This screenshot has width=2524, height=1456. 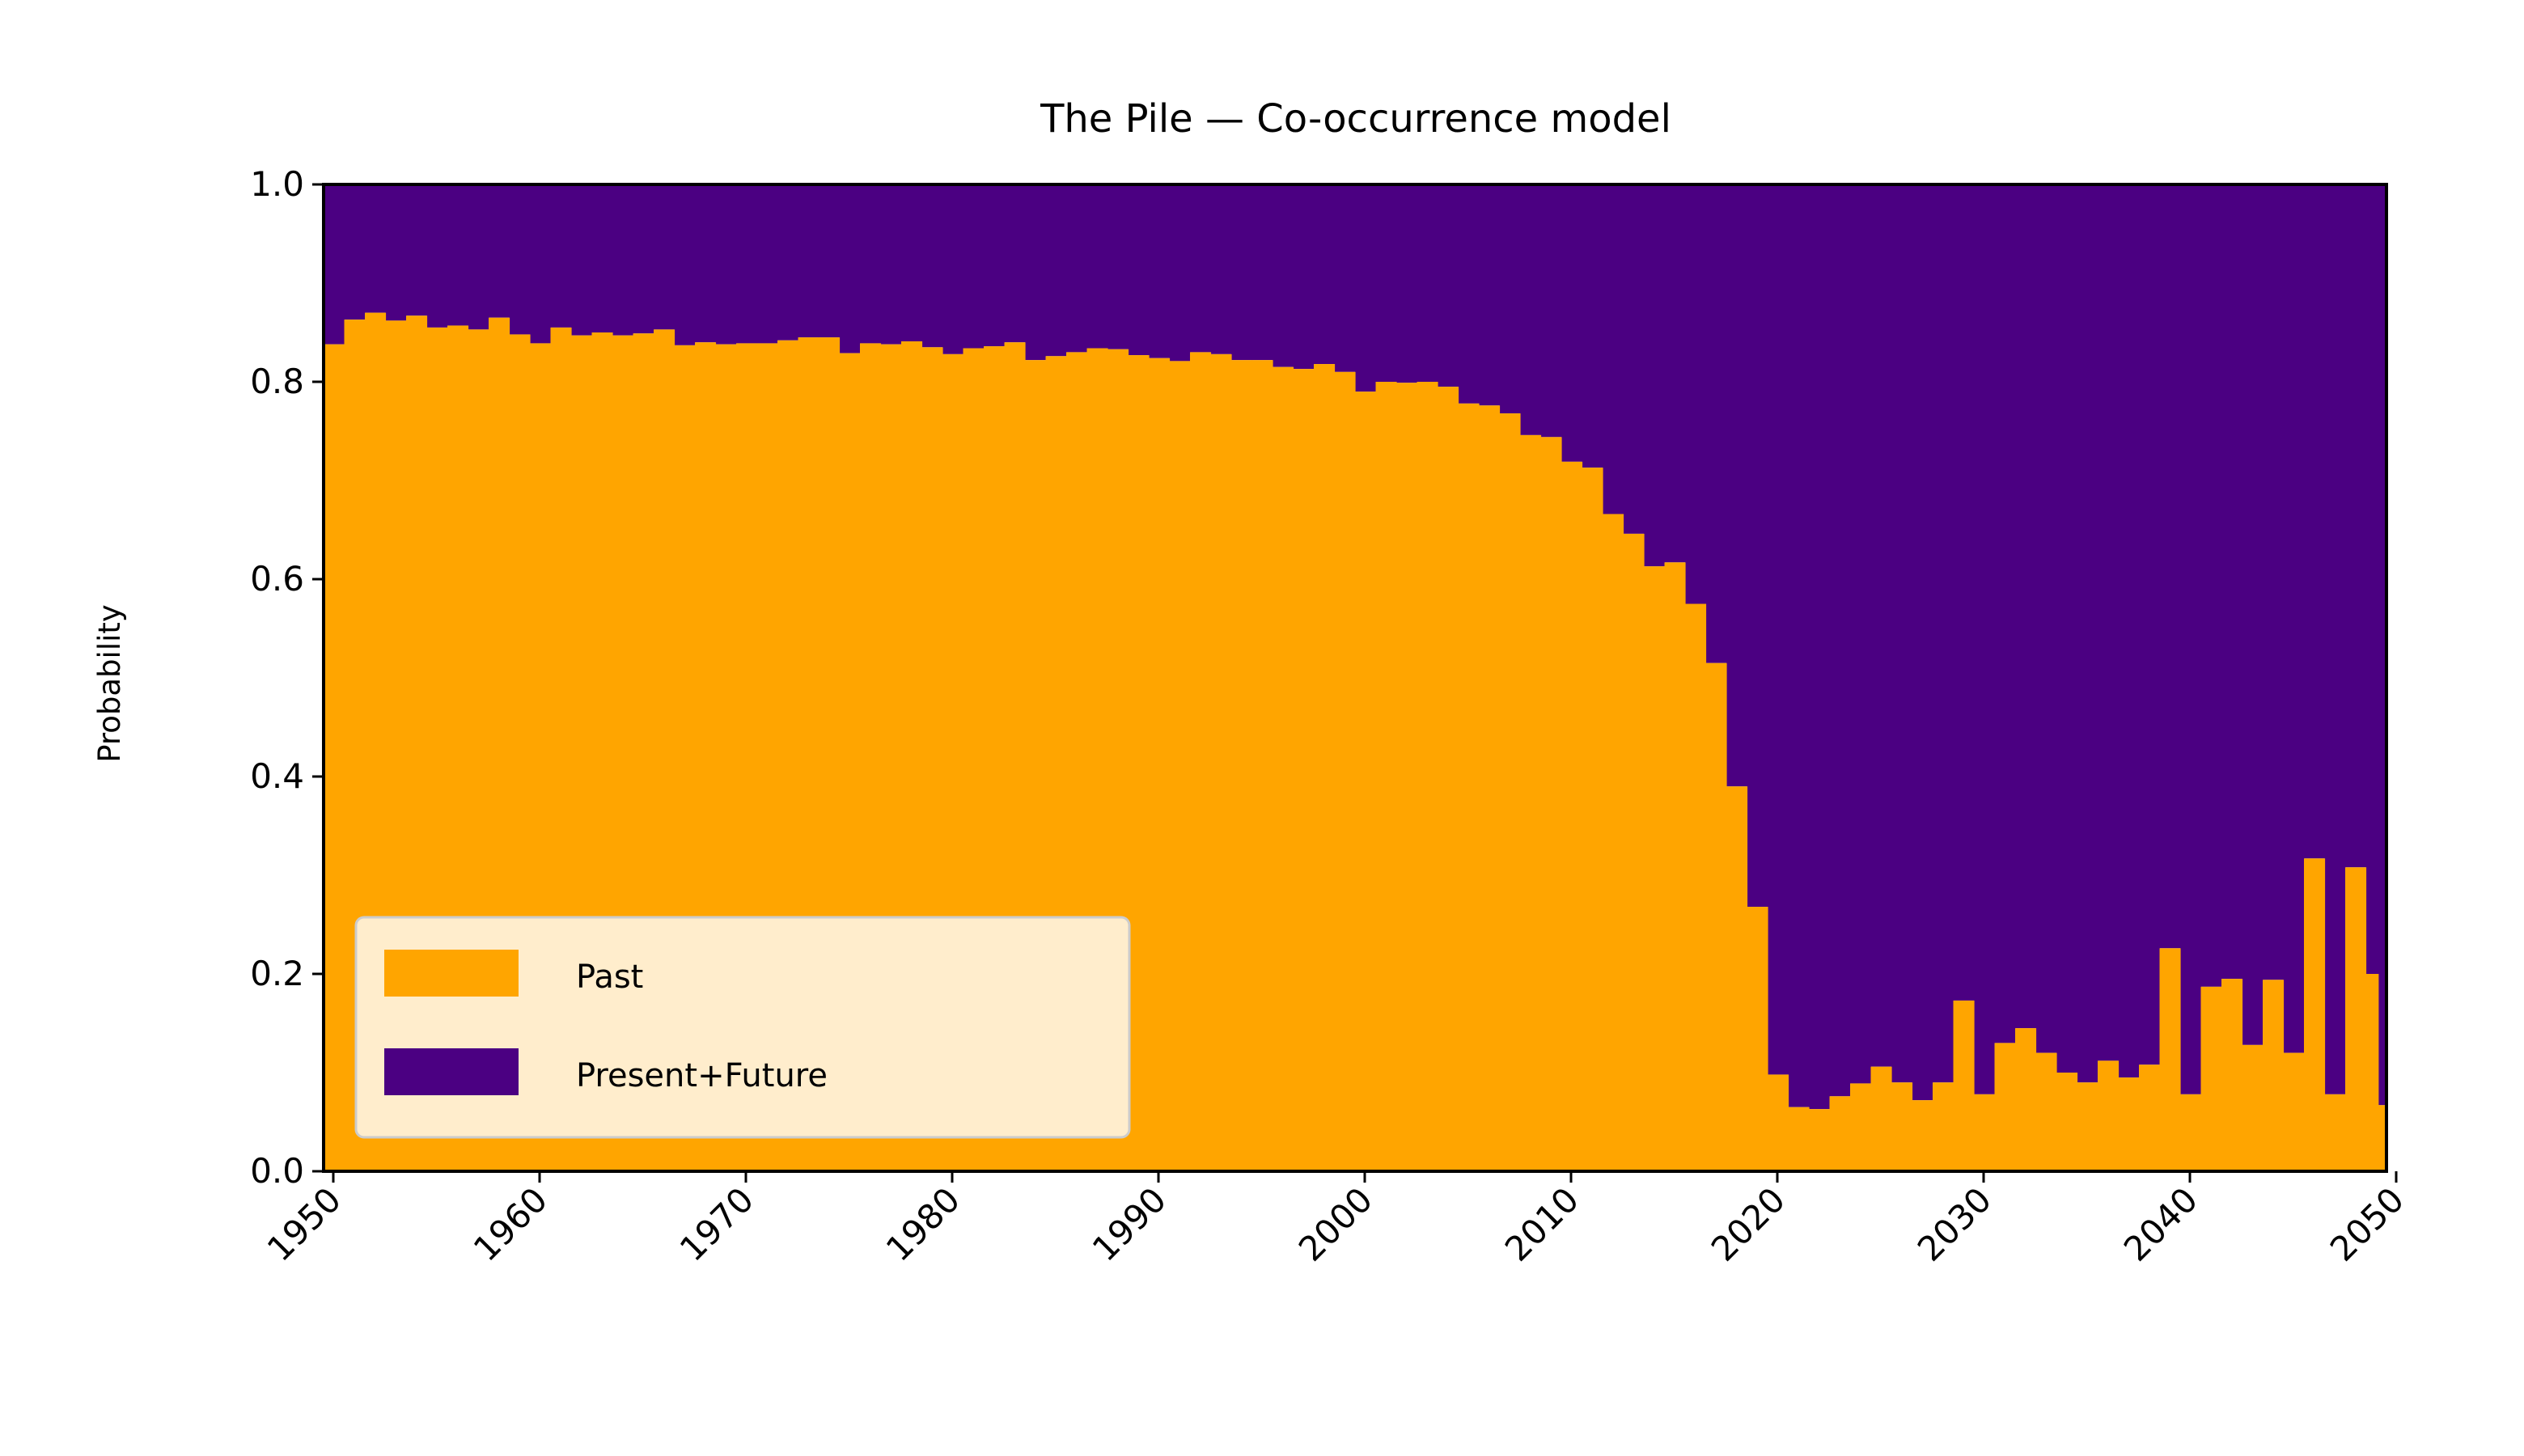 What do you see at coordinates (609, 977) in the screenshot?
I see `legend-label-past: Past` at bounding box center [609, 977].